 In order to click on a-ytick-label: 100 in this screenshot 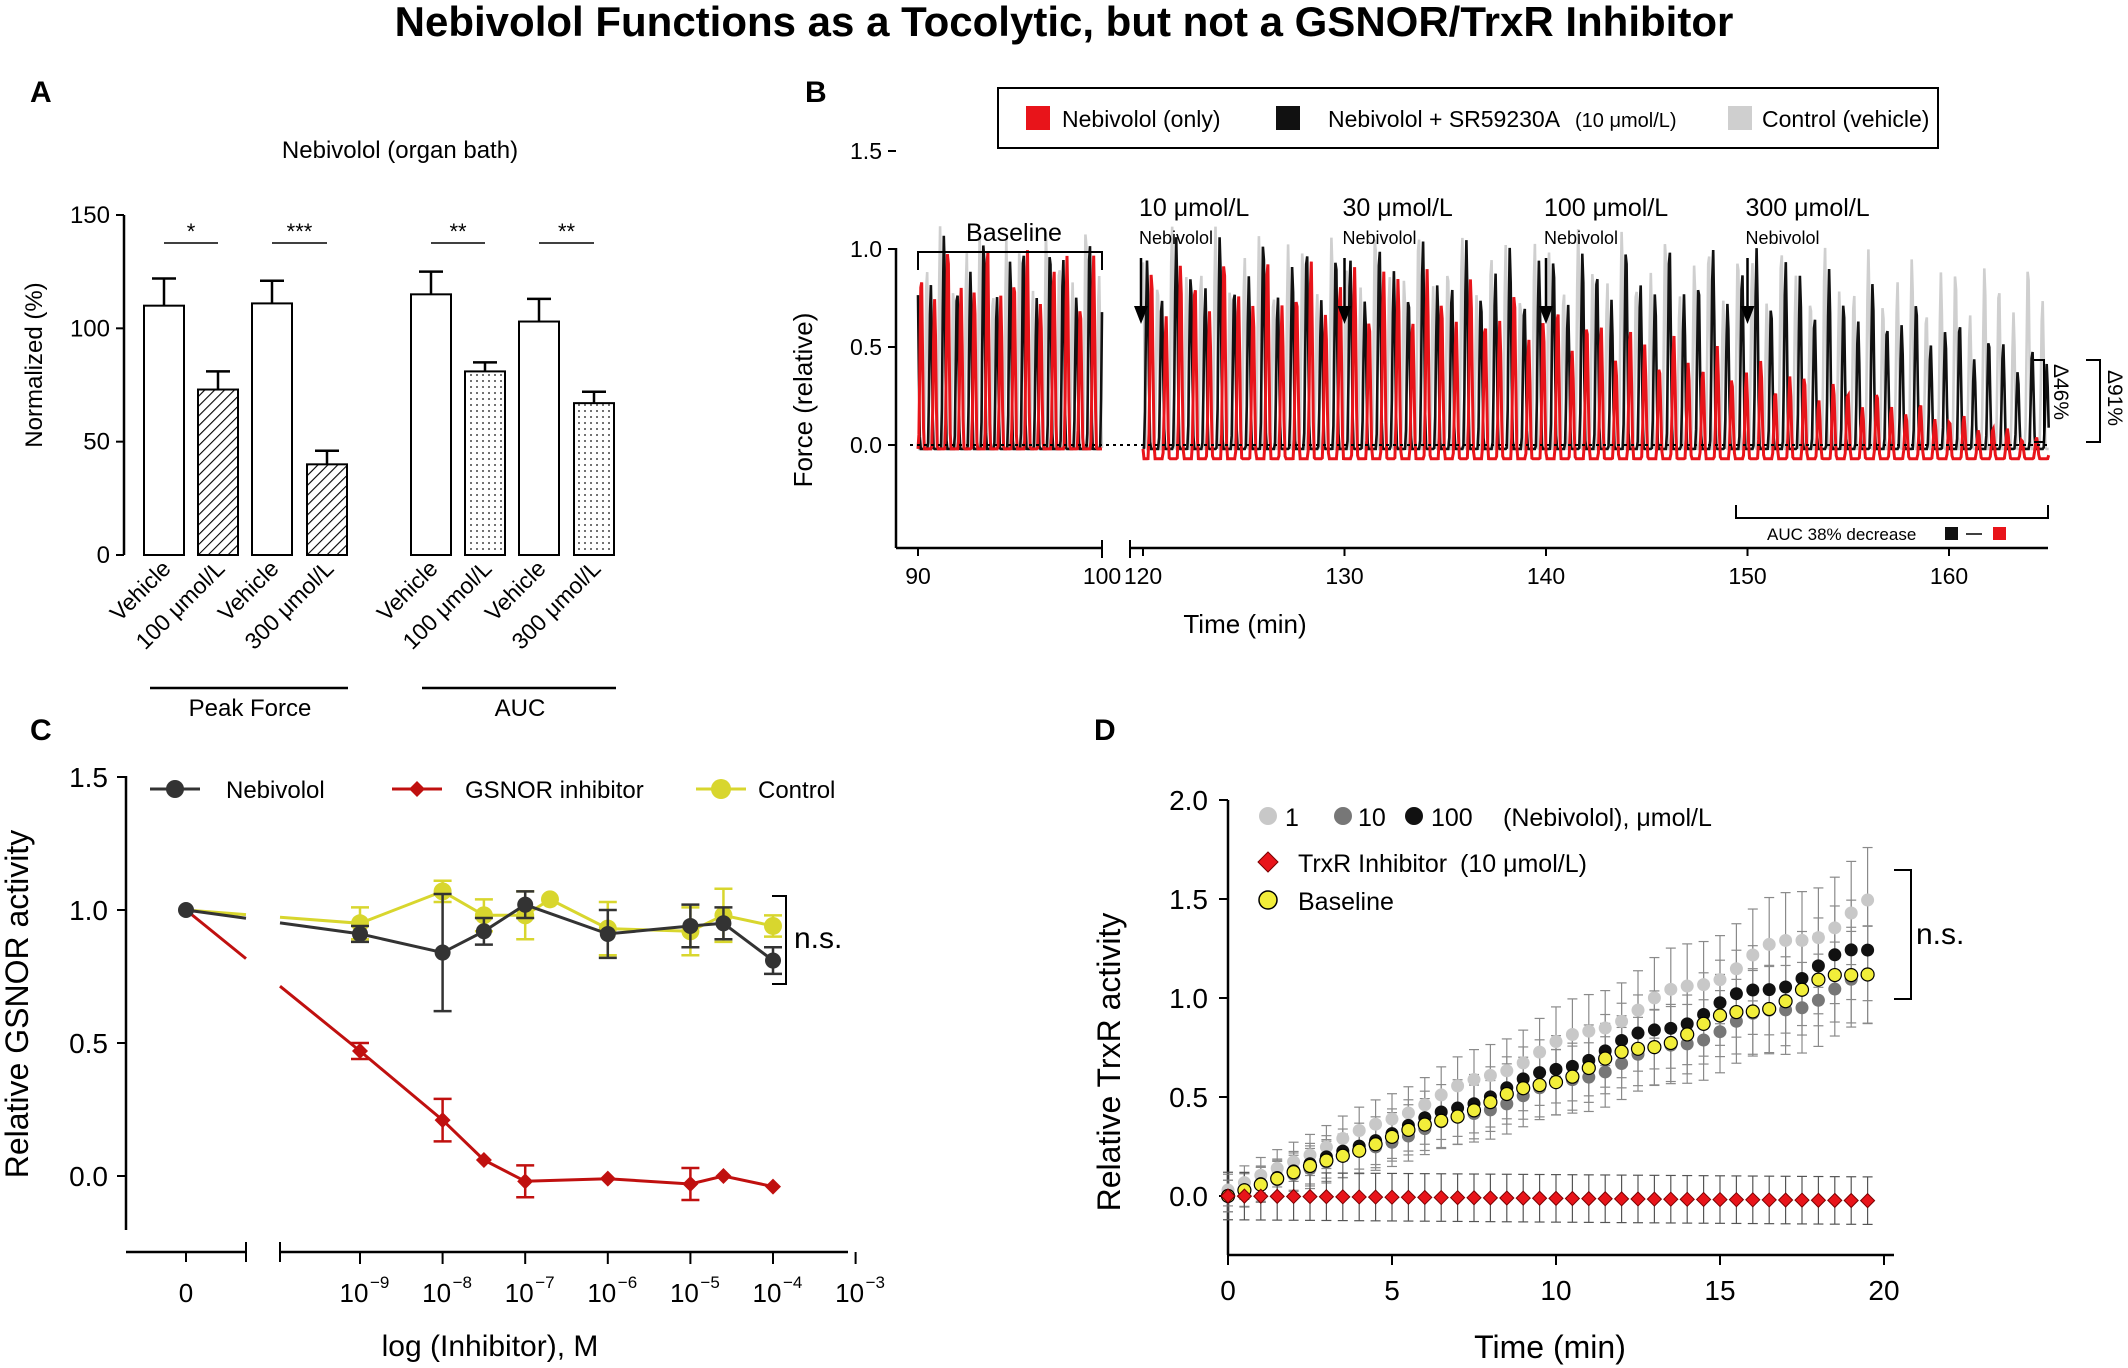, I will do `click(90, 328)`.